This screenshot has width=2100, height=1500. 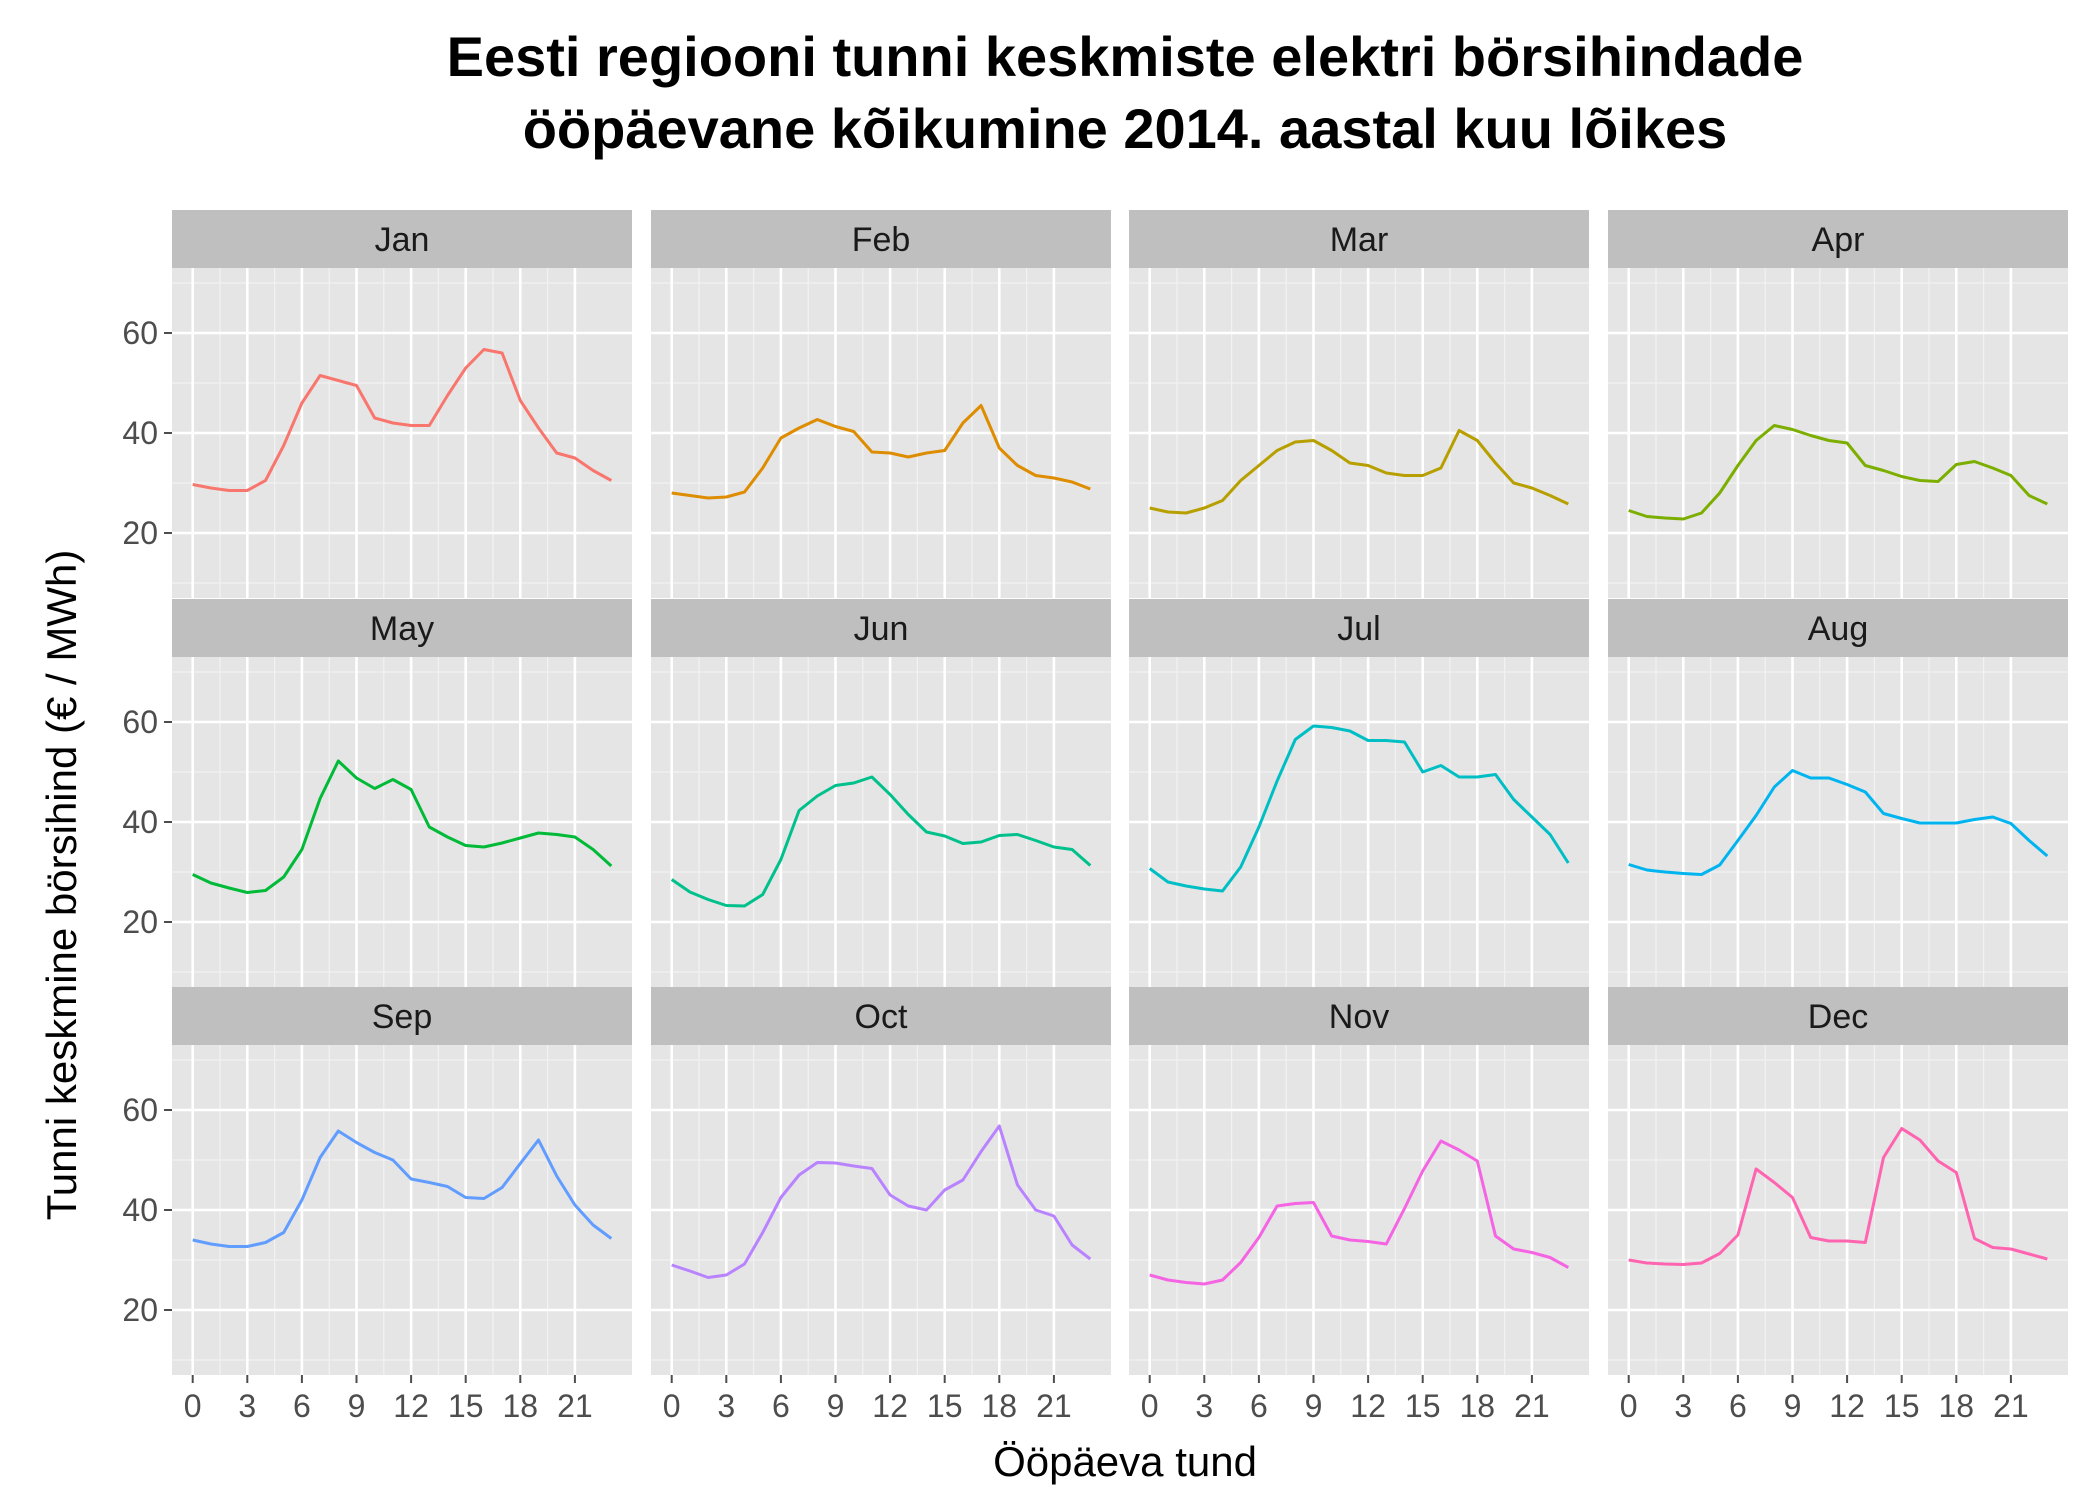 I want to click on facet-panel-mar: Mar, so click(x=1359, y=404).